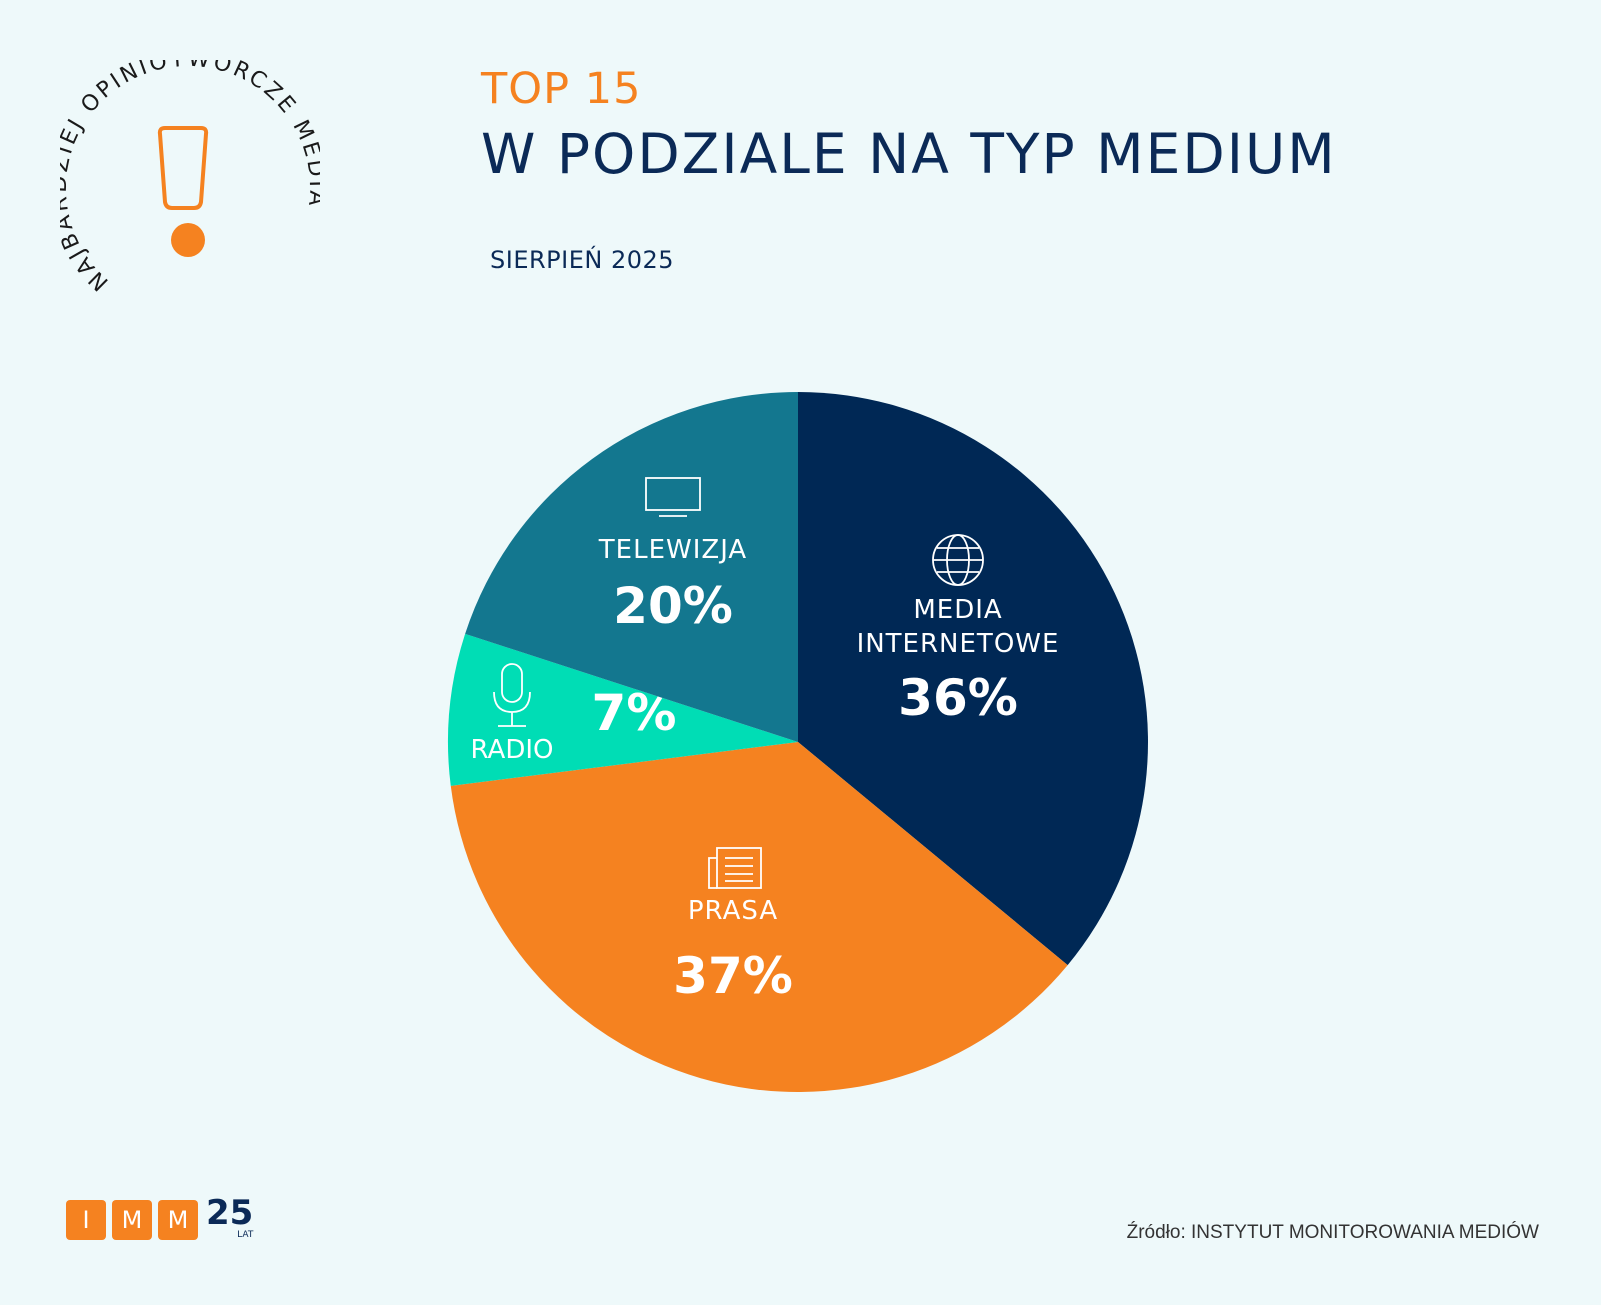 This screenshot has height=1305, width=1601. What do you see at coordinates (958, 698) in the screenshot?
I see `slice-value: 36%` at bounding box center [958, 698].